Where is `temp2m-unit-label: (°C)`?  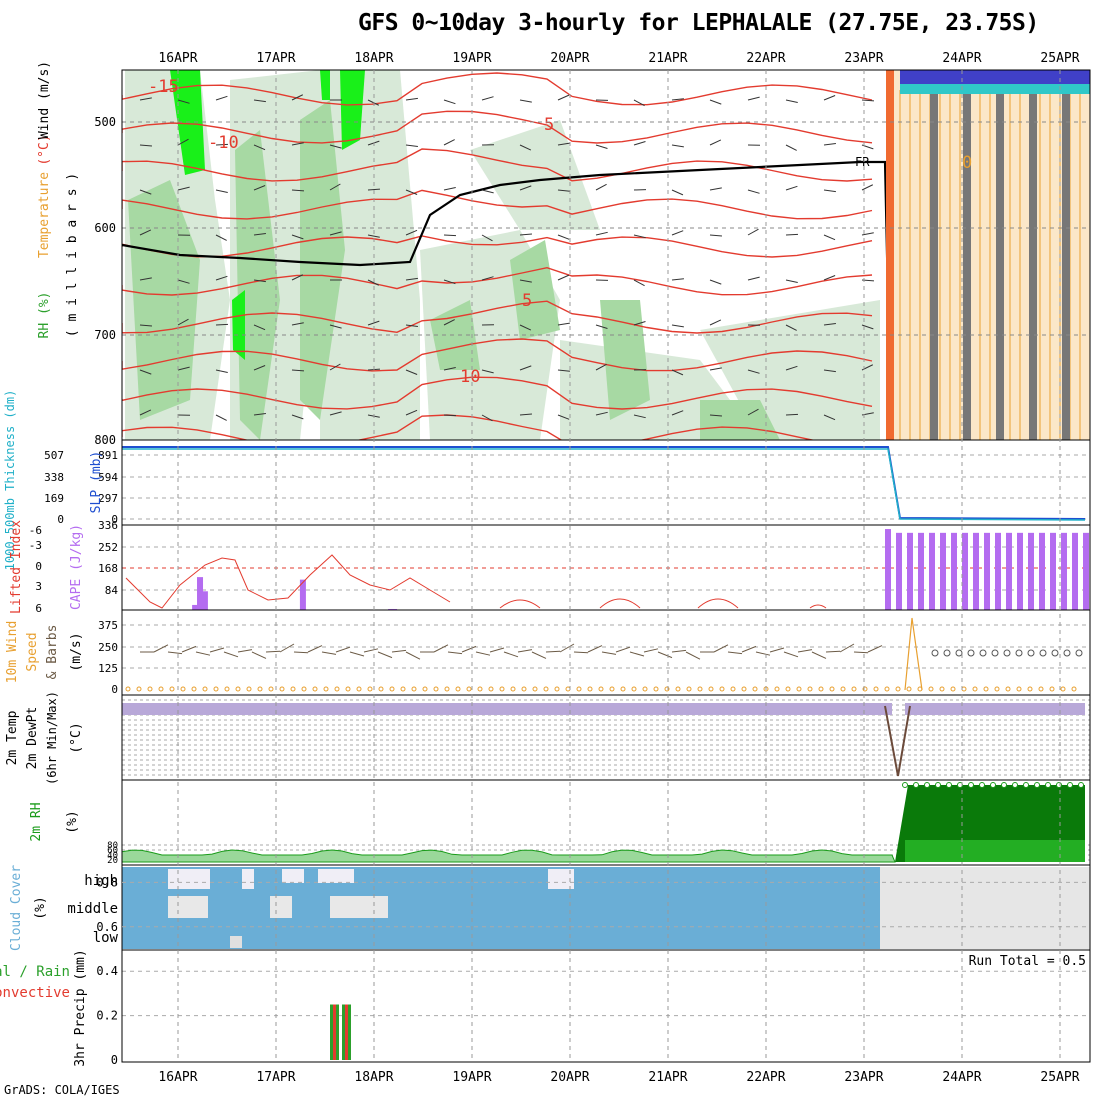 temp2m-unit-label: (°C) is located at coordinates (76, 737).